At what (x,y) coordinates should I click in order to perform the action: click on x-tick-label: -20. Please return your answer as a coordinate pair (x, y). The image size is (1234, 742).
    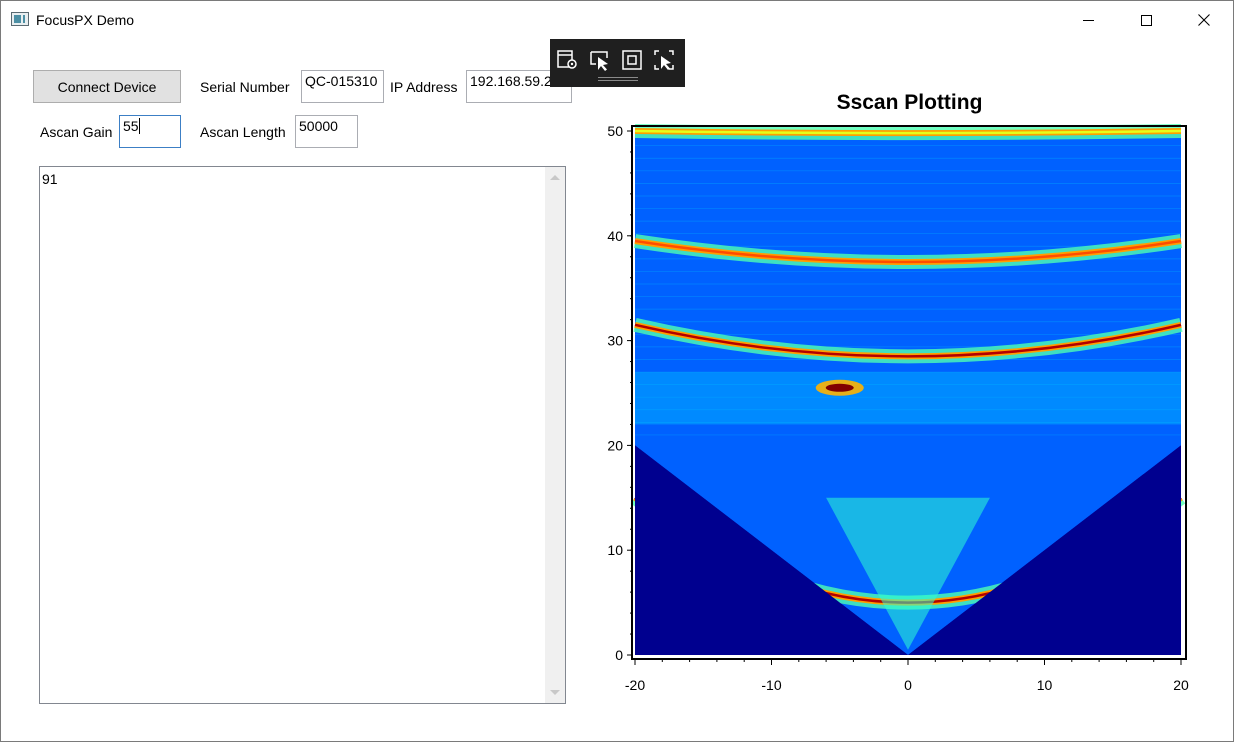
    Looking at the image, I should click on (635, 685).